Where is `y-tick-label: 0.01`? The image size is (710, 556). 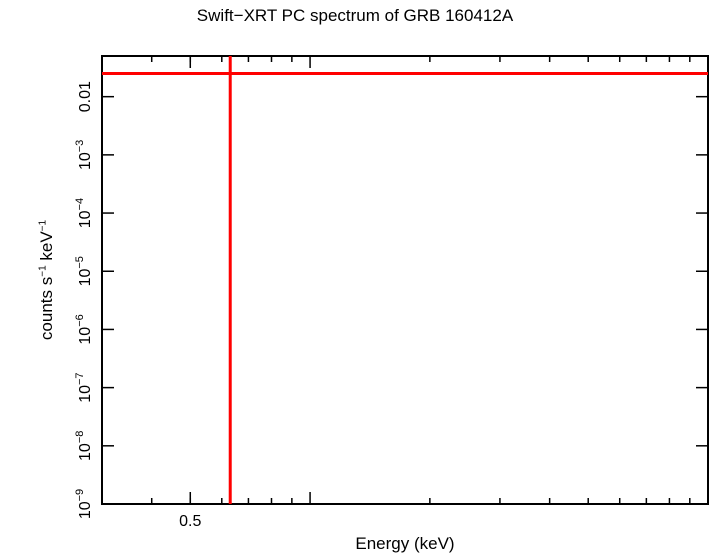 y-tick-label: 0.01 is located at coordinates (85, 96).